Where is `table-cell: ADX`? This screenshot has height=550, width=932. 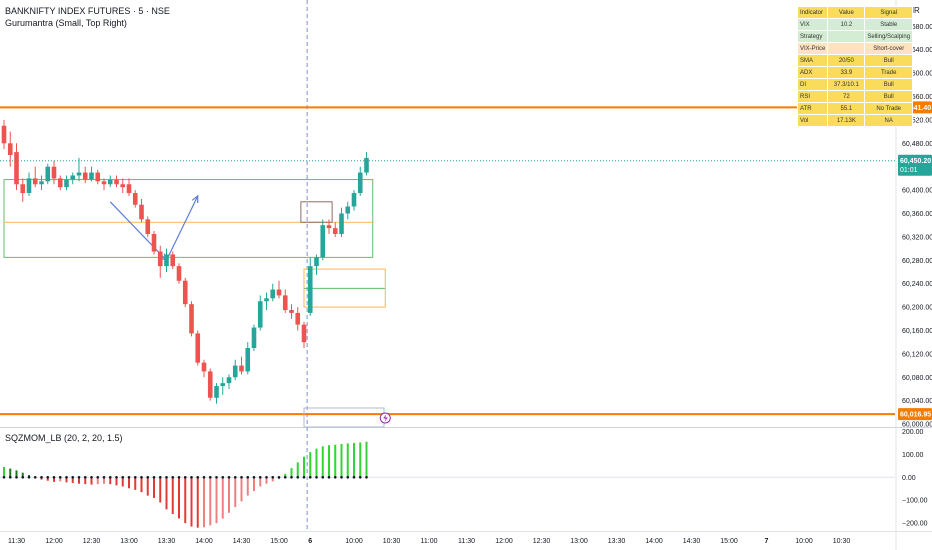
table-cell: ADX is located at coordinates (813, 72).